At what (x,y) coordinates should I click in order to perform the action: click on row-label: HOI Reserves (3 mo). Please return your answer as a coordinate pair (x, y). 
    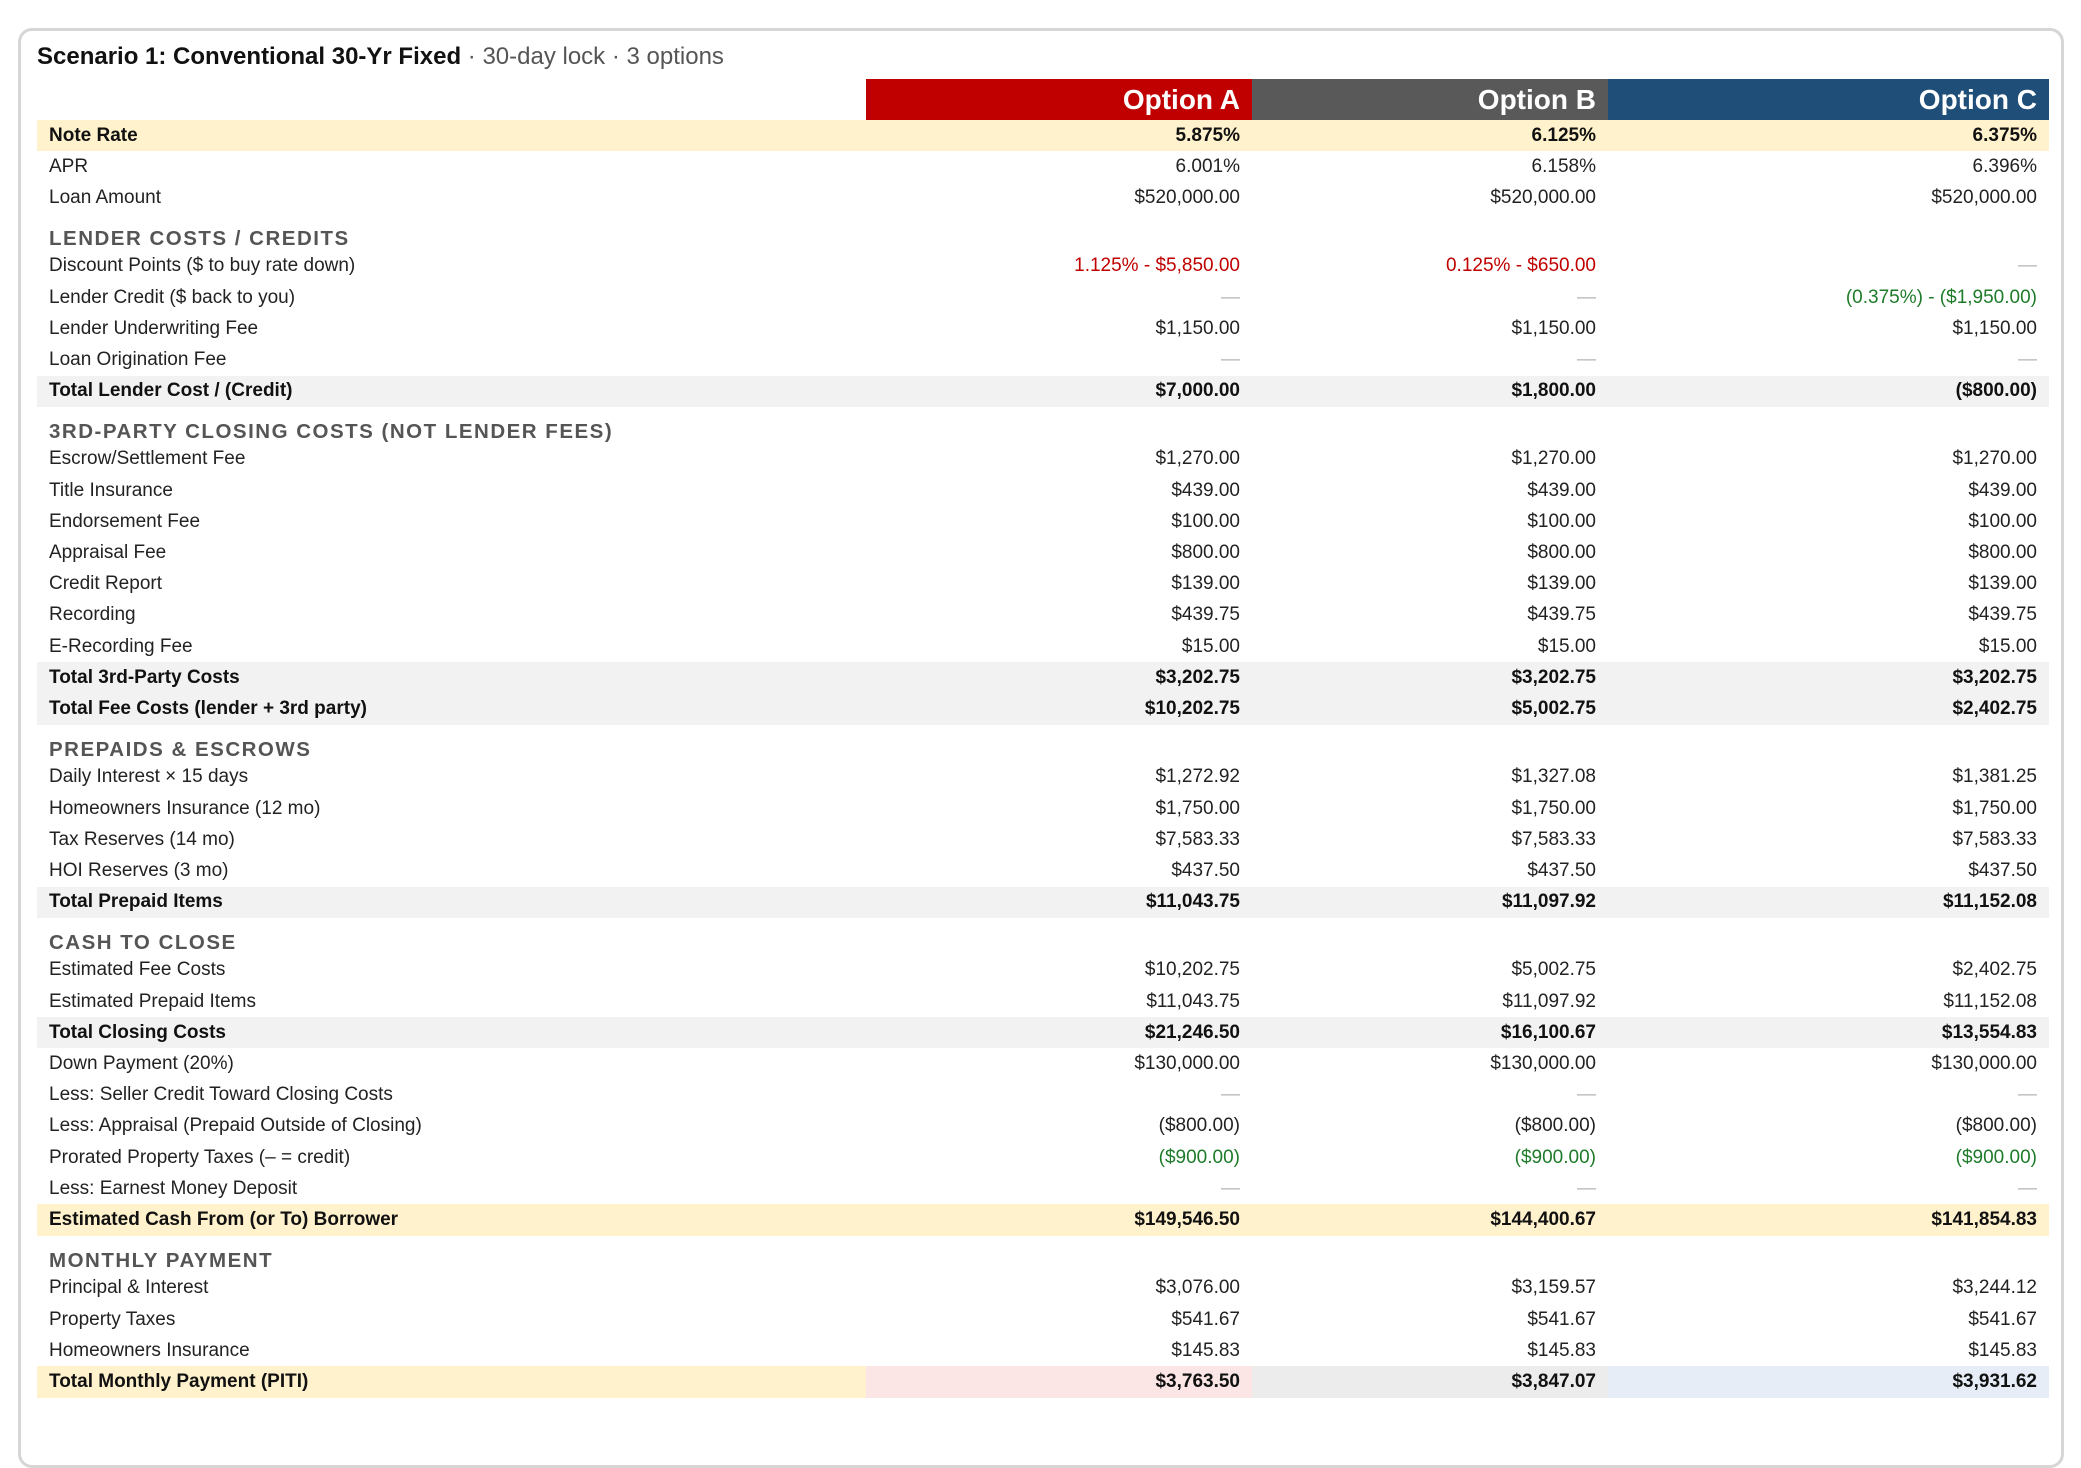
    Looking at the image, I should click on (139, 870).